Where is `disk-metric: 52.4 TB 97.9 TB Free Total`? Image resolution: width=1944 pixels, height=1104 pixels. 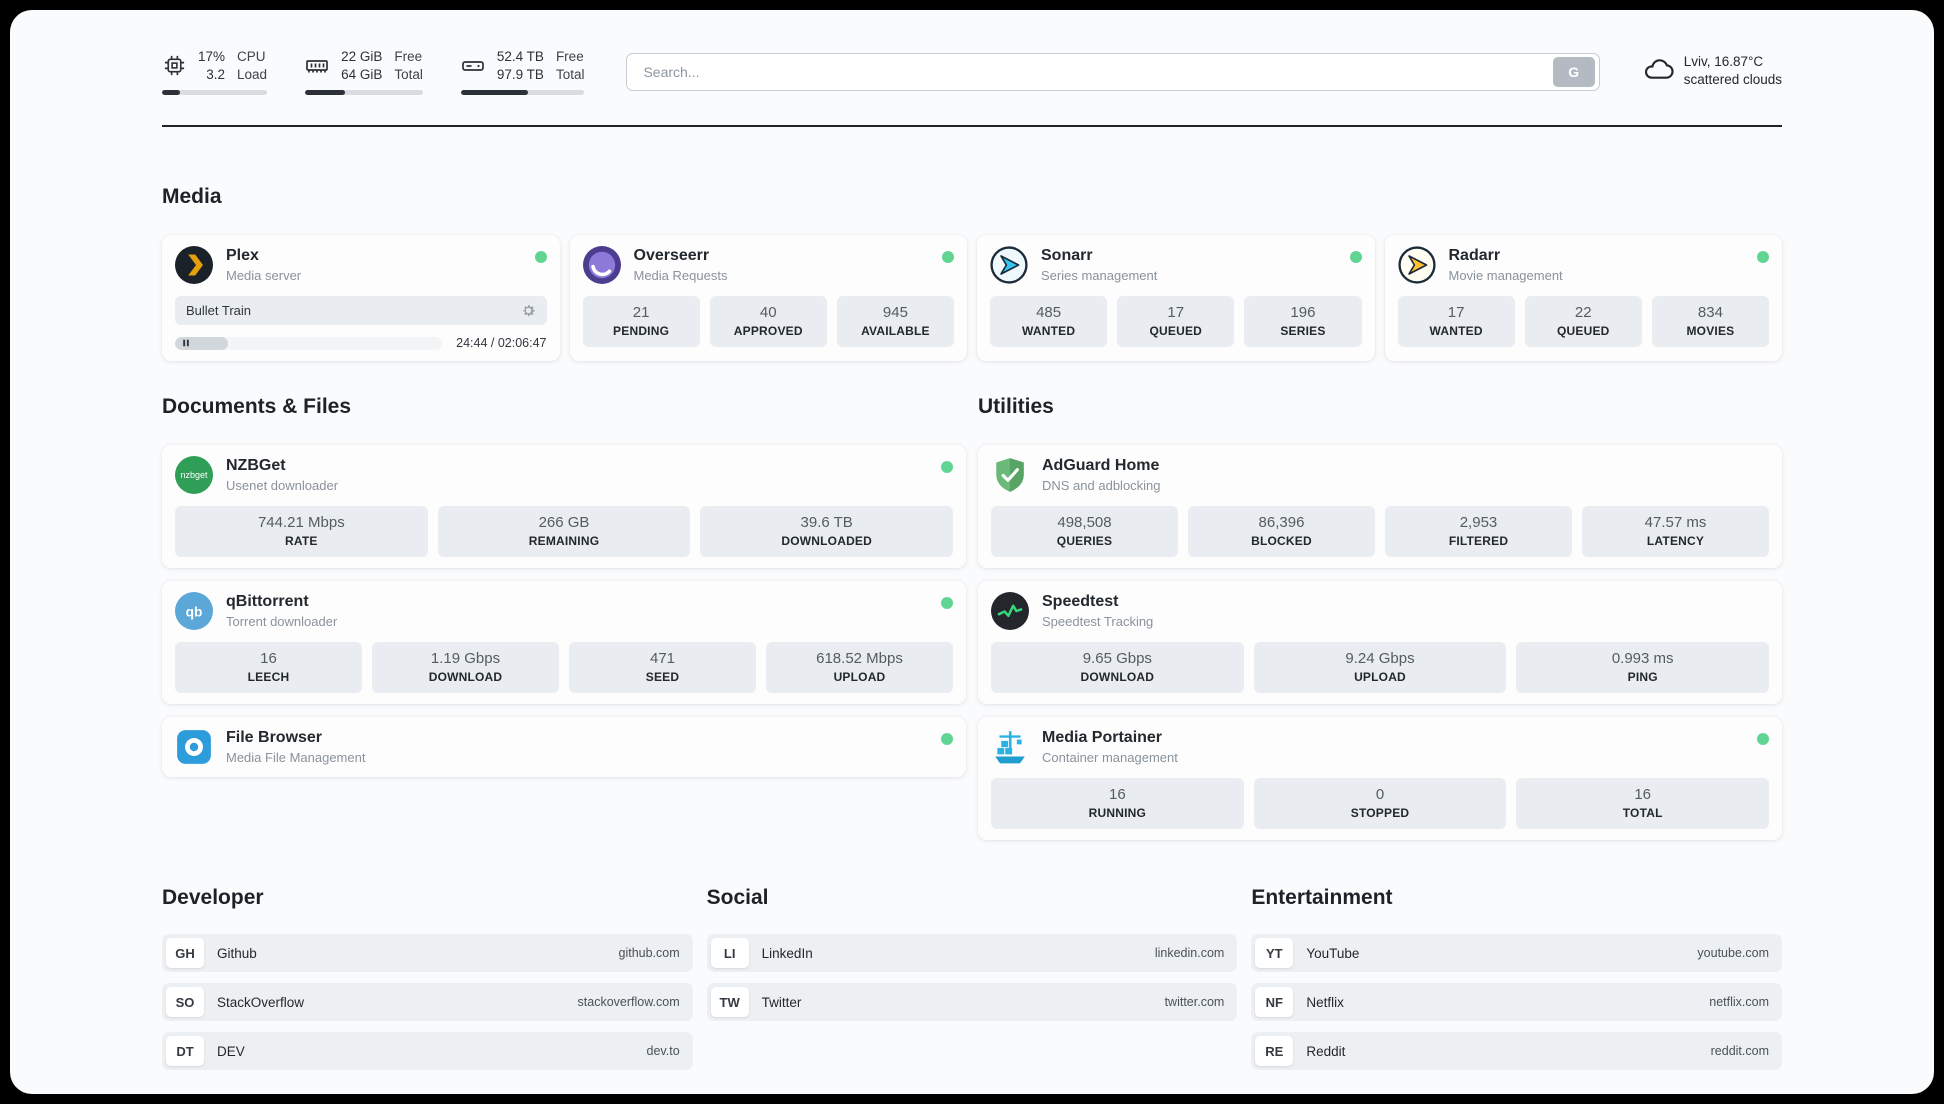
disk-metric: 52.4 TB 97.9 TB Free Total is located at coordinates (522, 72).